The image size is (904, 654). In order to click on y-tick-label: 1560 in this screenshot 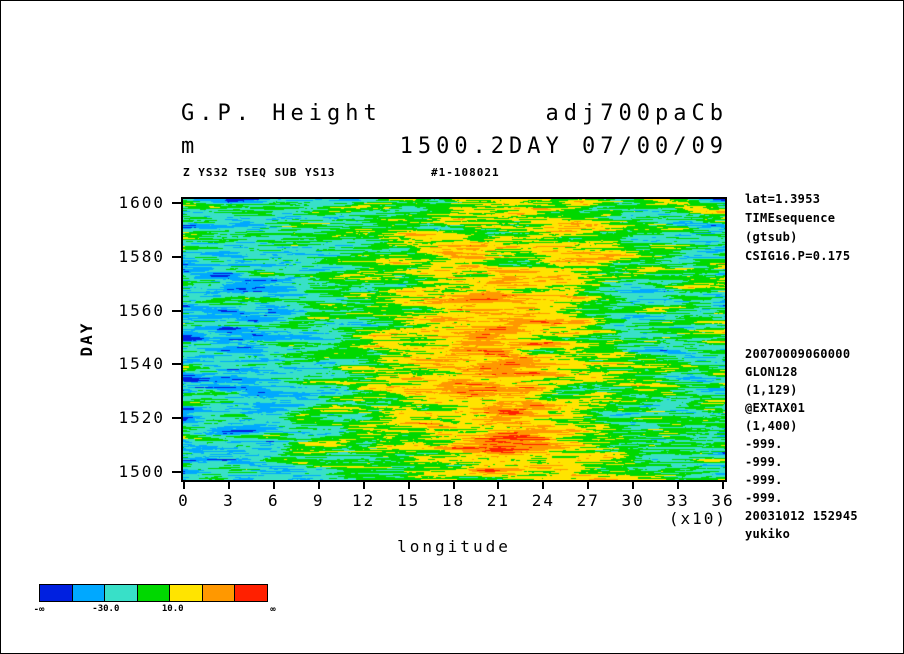, I will do `click(141, 310)`.